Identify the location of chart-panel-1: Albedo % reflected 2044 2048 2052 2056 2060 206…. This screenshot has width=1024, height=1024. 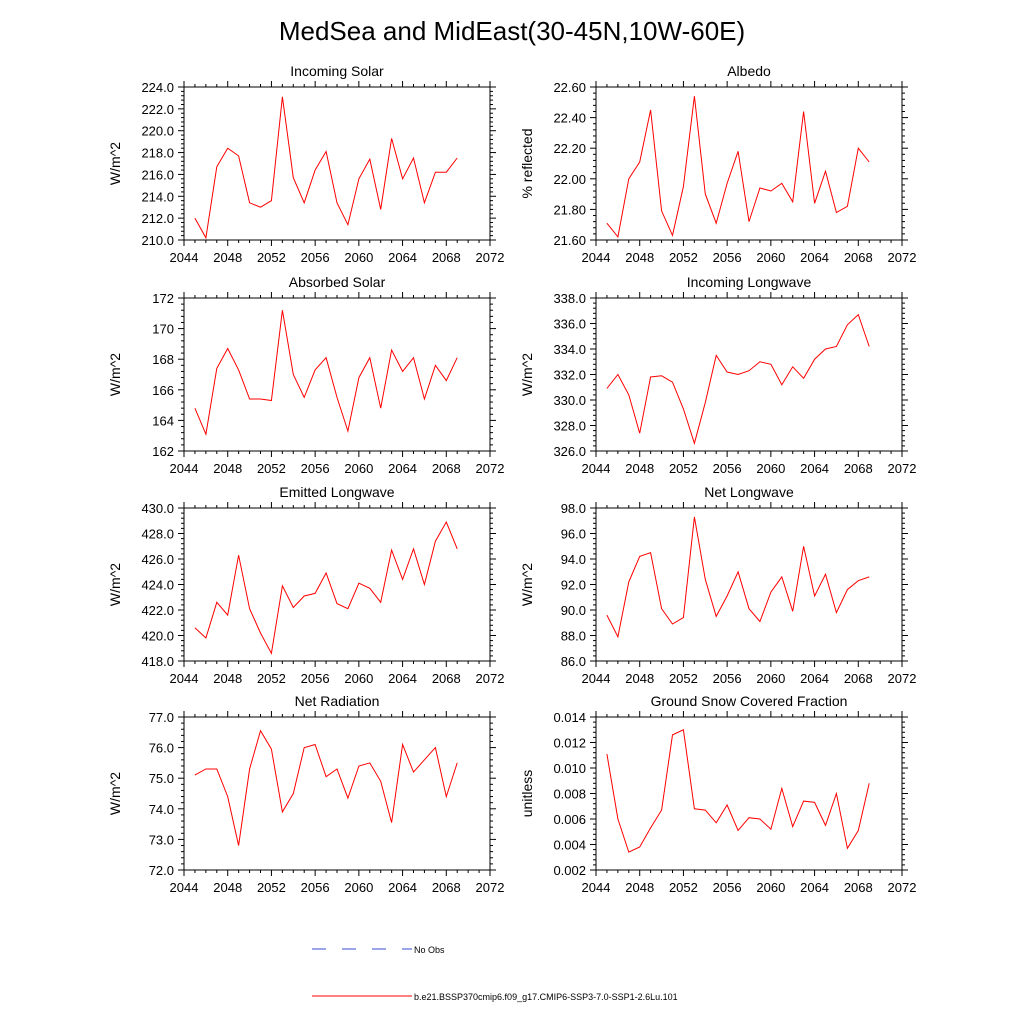
(717, 164).